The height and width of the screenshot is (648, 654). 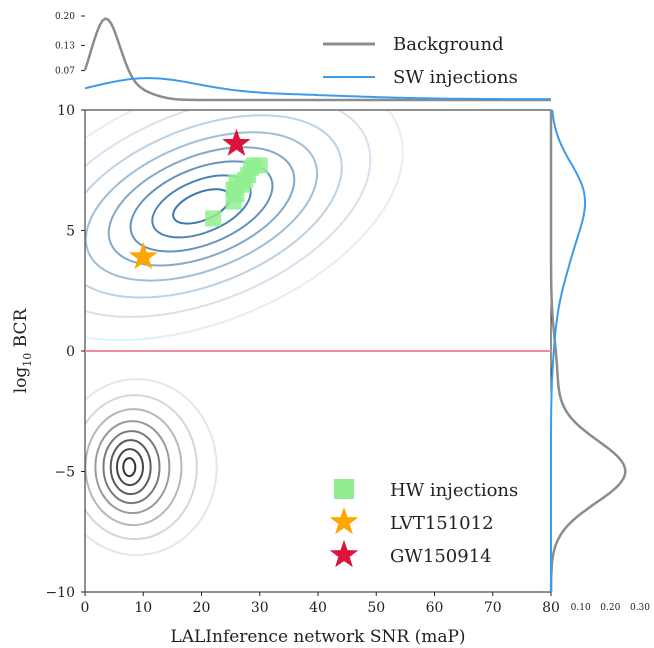 What do you see at coordinates (442, 523) in the screenshot?
I see `legend-lvt-label: LVT151012` at bounding box center [442, 523].